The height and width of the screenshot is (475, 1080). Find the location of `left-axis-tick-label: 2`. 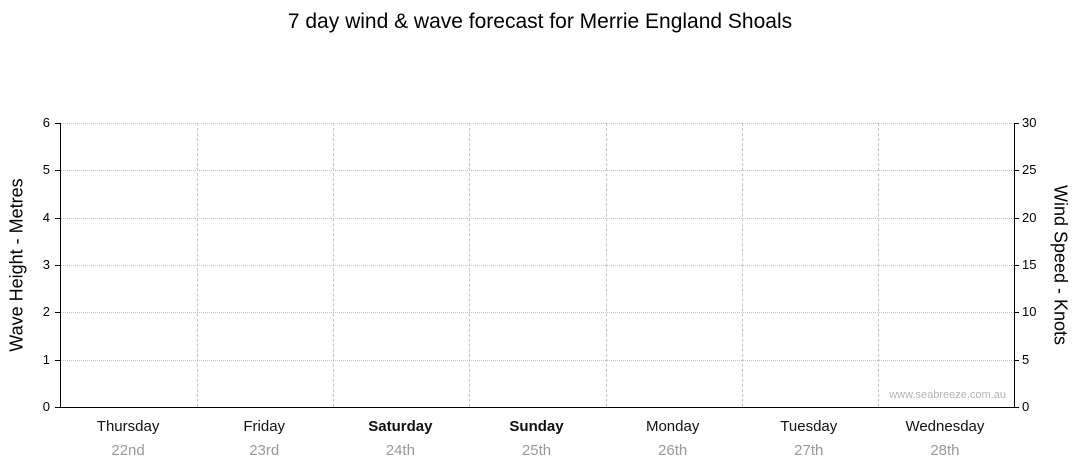

left-axis-tick-label: 2 is located at coordinates (46, 312).